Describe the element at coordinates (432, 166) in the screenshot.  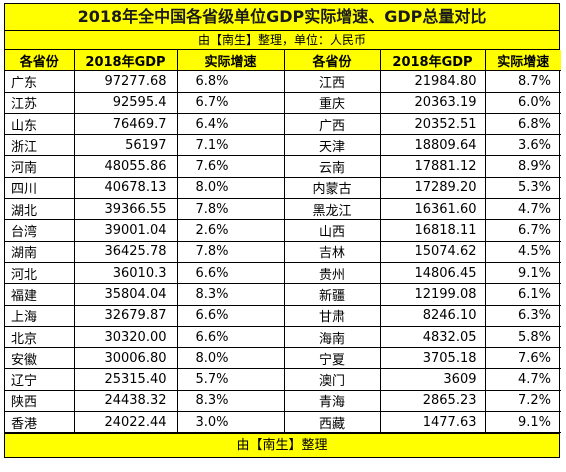
I see `gdp-right-cell: 17881.12` at that location.